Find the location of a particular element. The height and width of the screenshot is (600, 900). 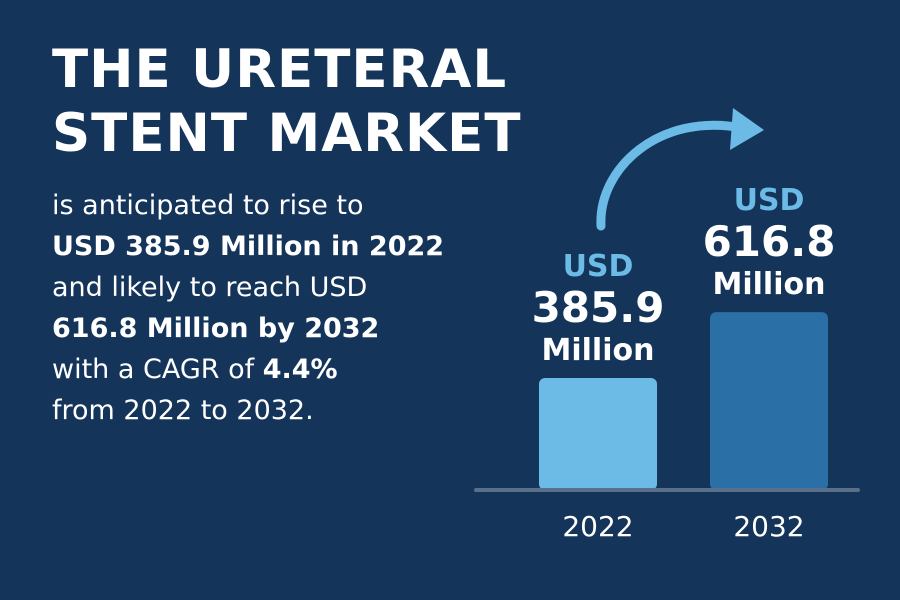

bar-2032 is located at coordinates (769, 401).